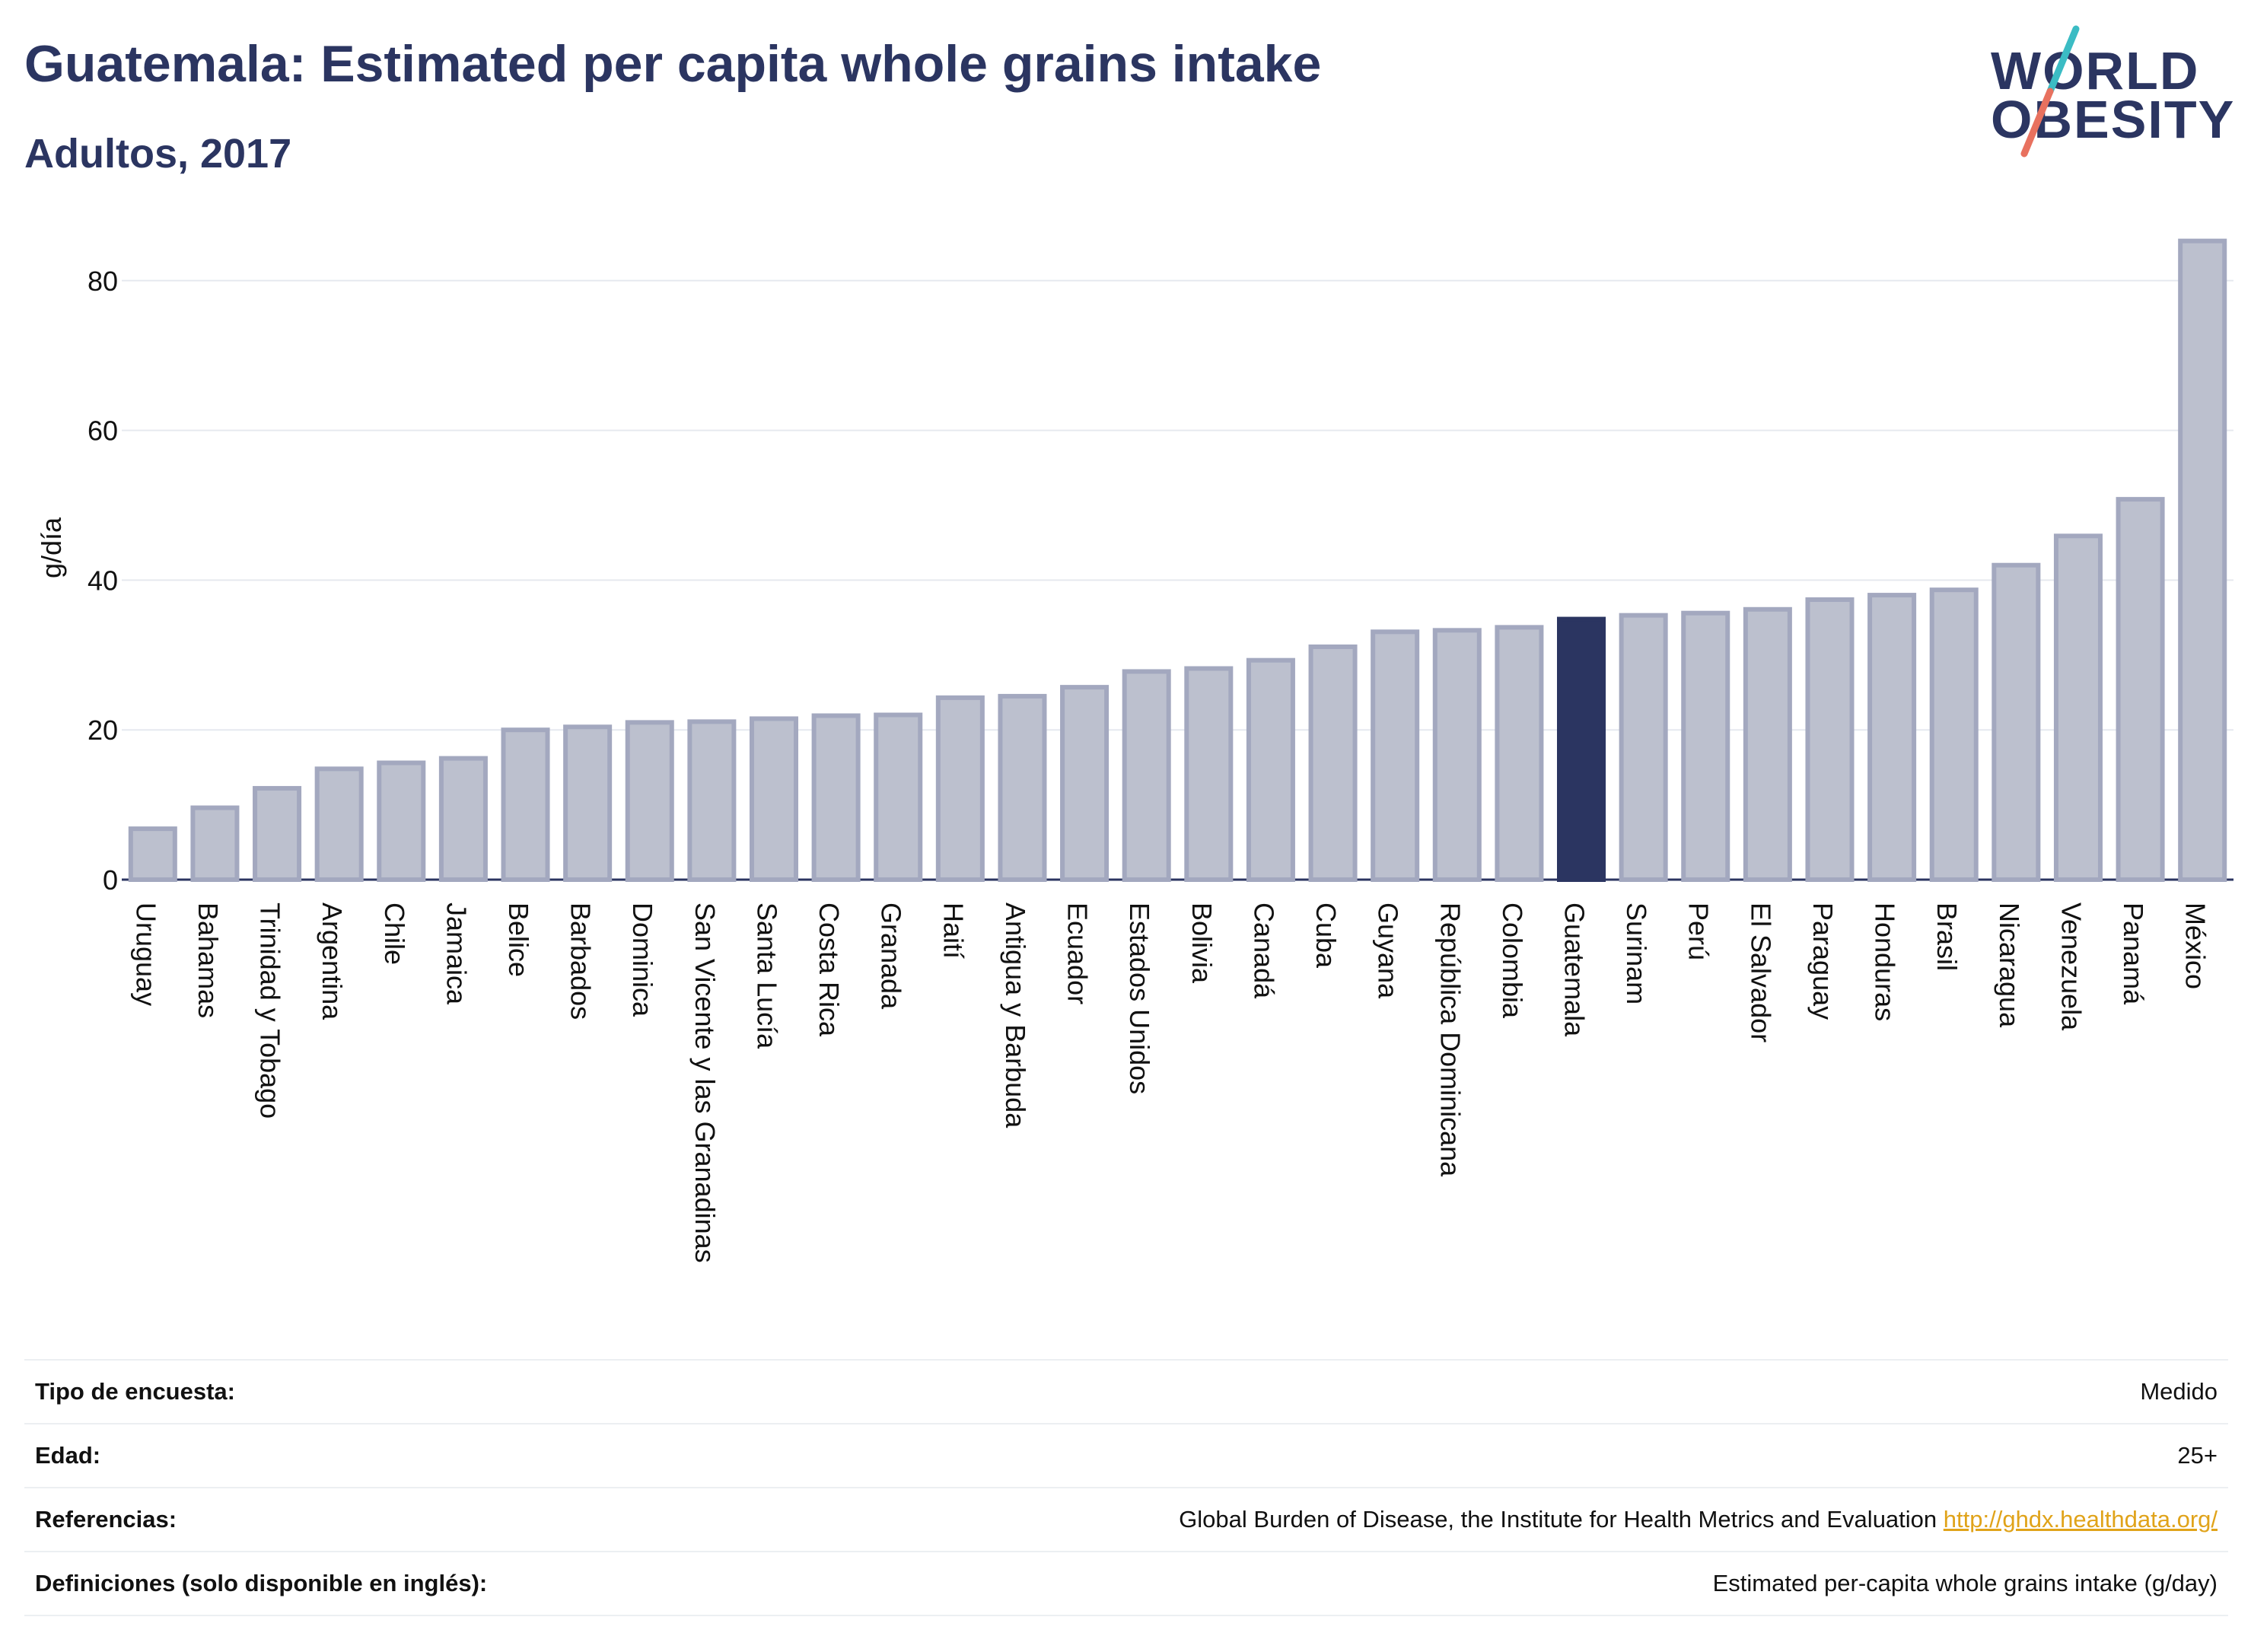  What do you see at coordinates (649, 801) in the screenshot?
I see `bar-dominica` at bounding box center [649, 801].